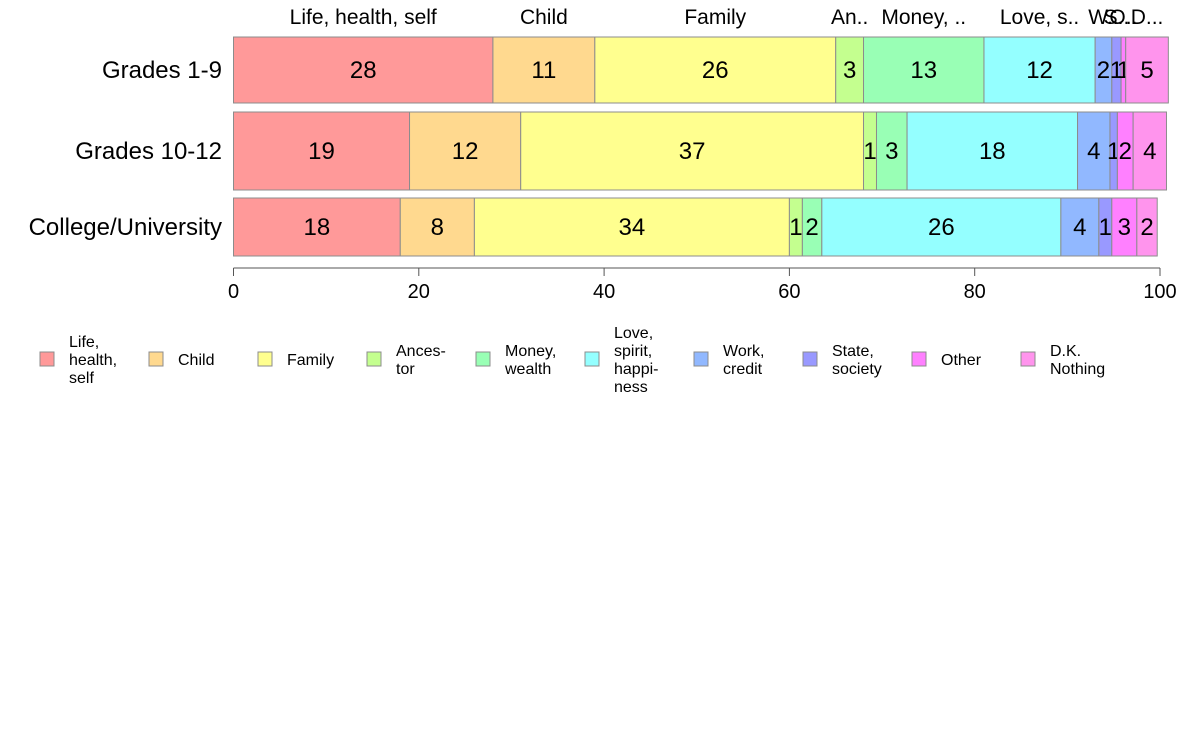  I want to click on legend-label: Child, so click(196, 360).